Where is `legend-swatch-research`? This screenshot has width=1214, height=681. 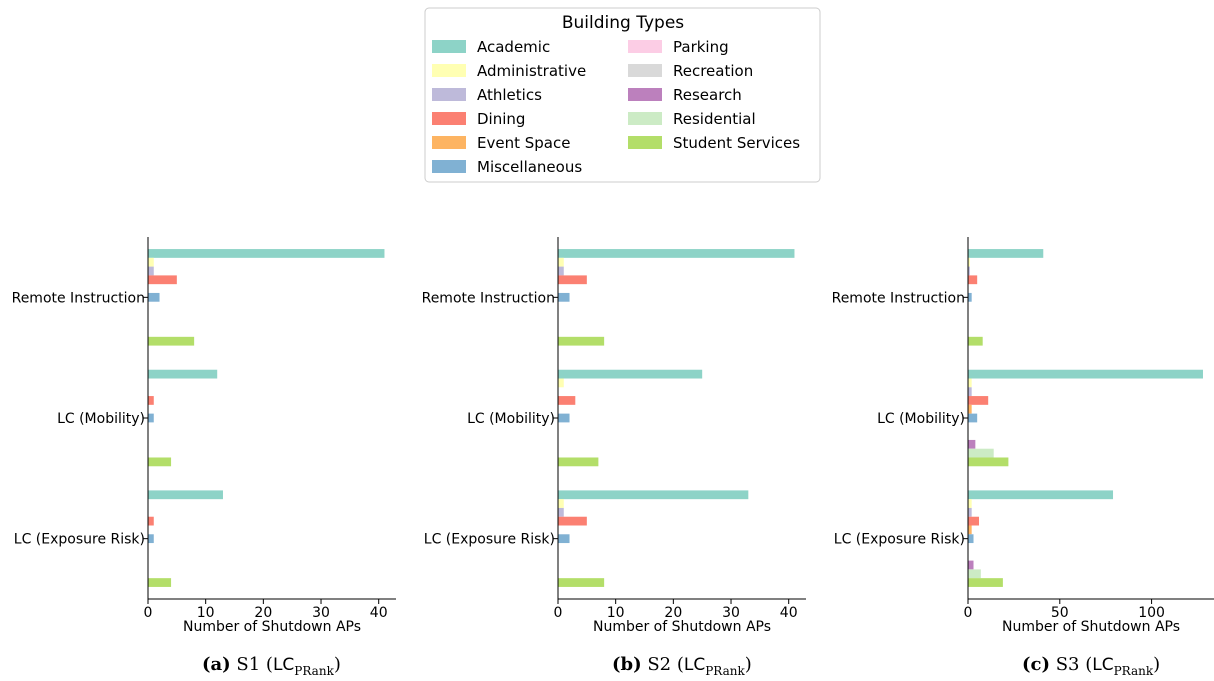
legend-swatch-research is located at coordinates (645, 94).